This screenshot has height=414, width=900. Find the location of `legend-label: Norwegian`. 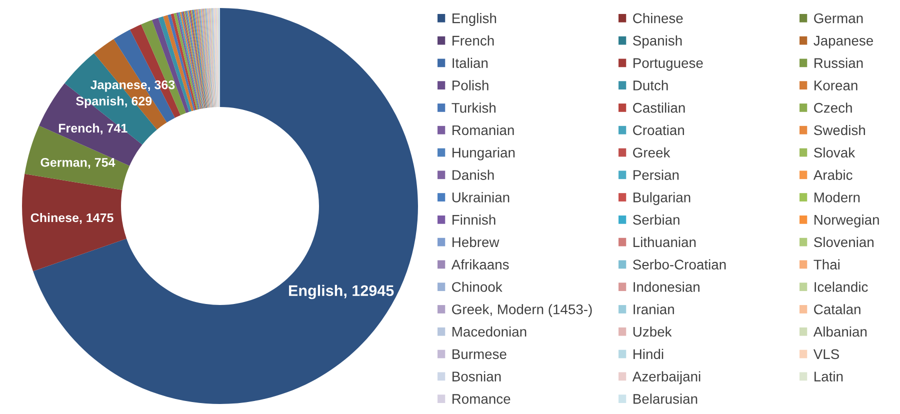

legend-label: Norwegian is located at coordinates (846, 221).